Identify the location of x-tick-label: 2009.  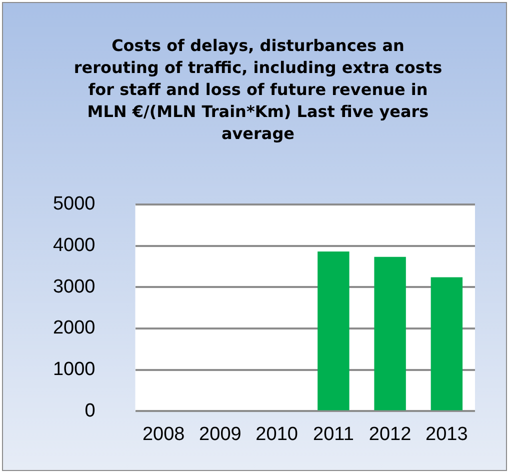
(220, 434).